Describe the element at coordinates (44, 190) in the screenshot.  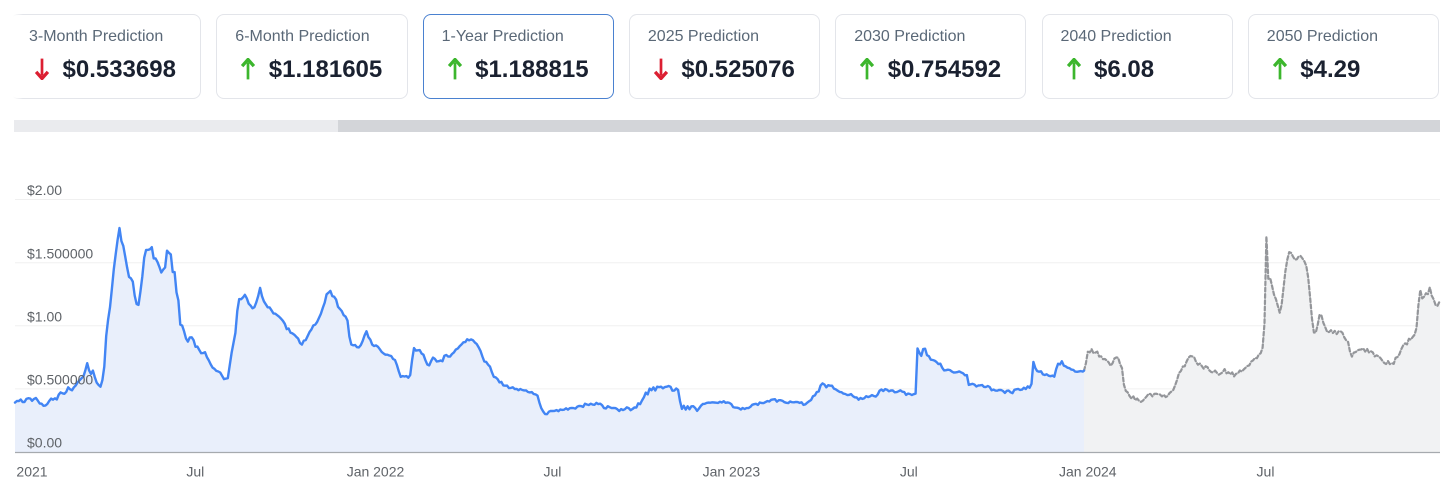
I see `svg-text: $2.00` at that location.